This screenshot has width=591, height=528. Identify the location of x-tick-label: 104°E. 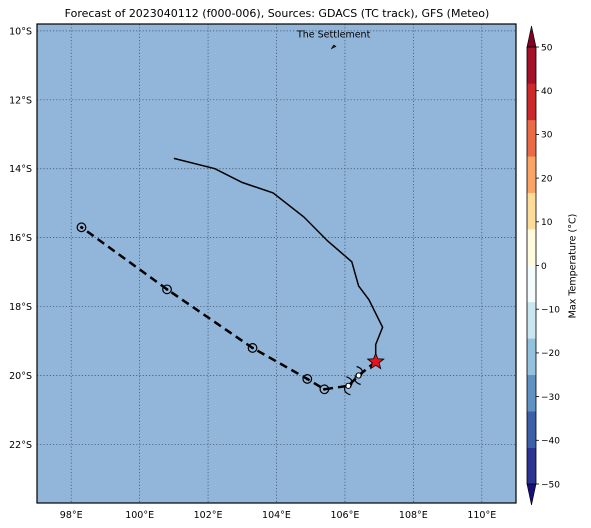
(276, 515).